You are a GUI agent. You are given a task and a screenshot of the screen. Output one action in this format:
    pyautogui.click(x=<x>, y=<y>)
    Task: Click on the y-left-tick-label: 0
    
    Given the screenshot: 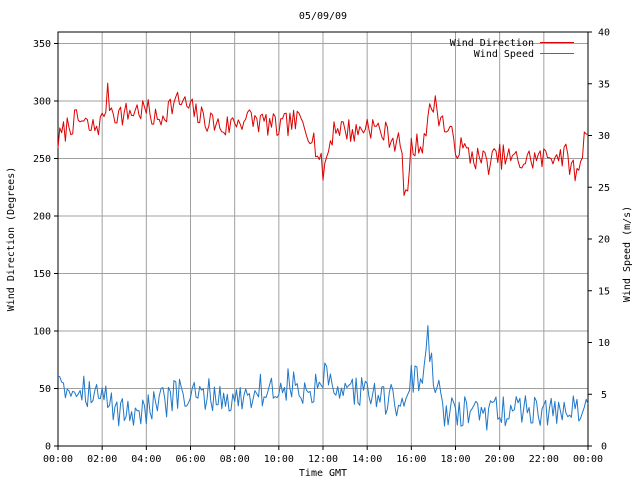 What is the action you would take?
    pyautogui.click(x=48, y=447)
    